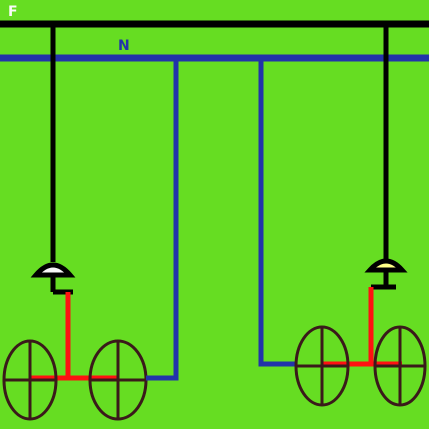 This screenshot has width=429, height=429. What do you see at coordinates (277, 212) in the screenshot?
I see `right-neutral-return` at bounding box center [277, 212].